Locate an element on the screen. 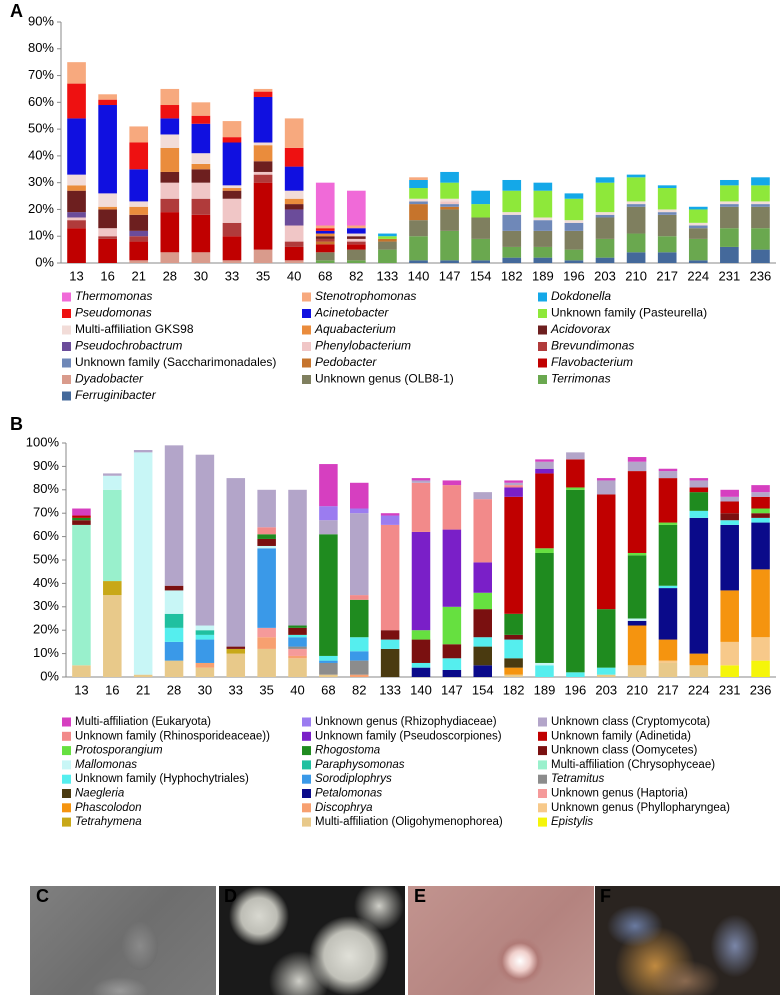 The image size is (780, 995). y-tick-label: 40% is located at coordinates (46, 582).